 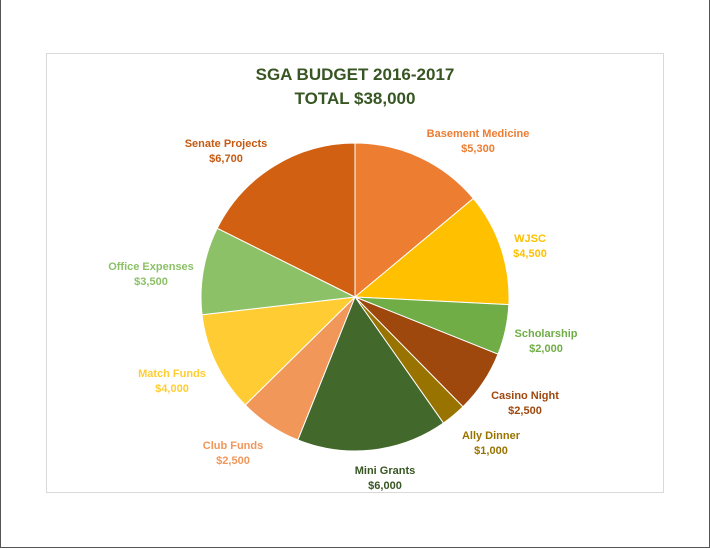 What do you see at coordinates (355, 74) in the screenshot?
I see `chart-title: SGA BUDGET 2016-2017` at bounding box center [355, 74].